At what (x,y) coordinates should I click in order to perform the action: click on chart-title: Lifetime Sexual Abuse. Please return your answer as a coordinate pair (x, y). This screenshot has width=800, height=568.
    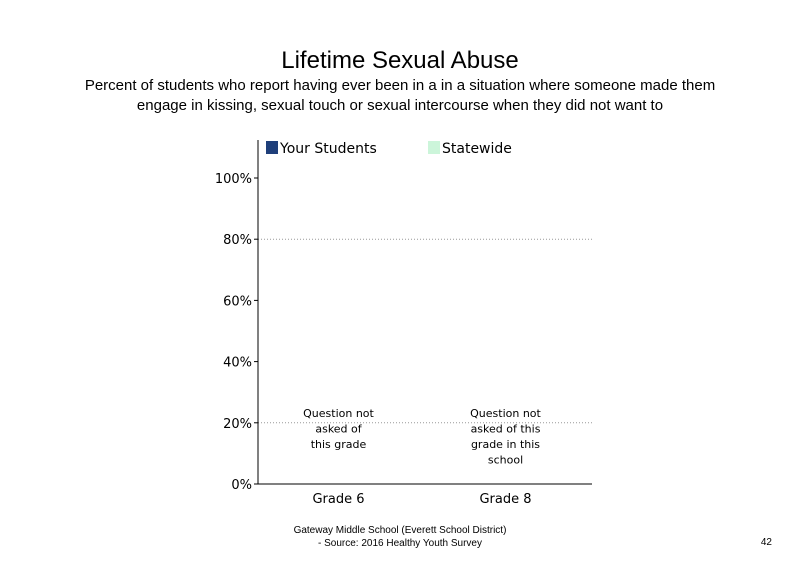
    Looking at the image, I should click on (400, 60).